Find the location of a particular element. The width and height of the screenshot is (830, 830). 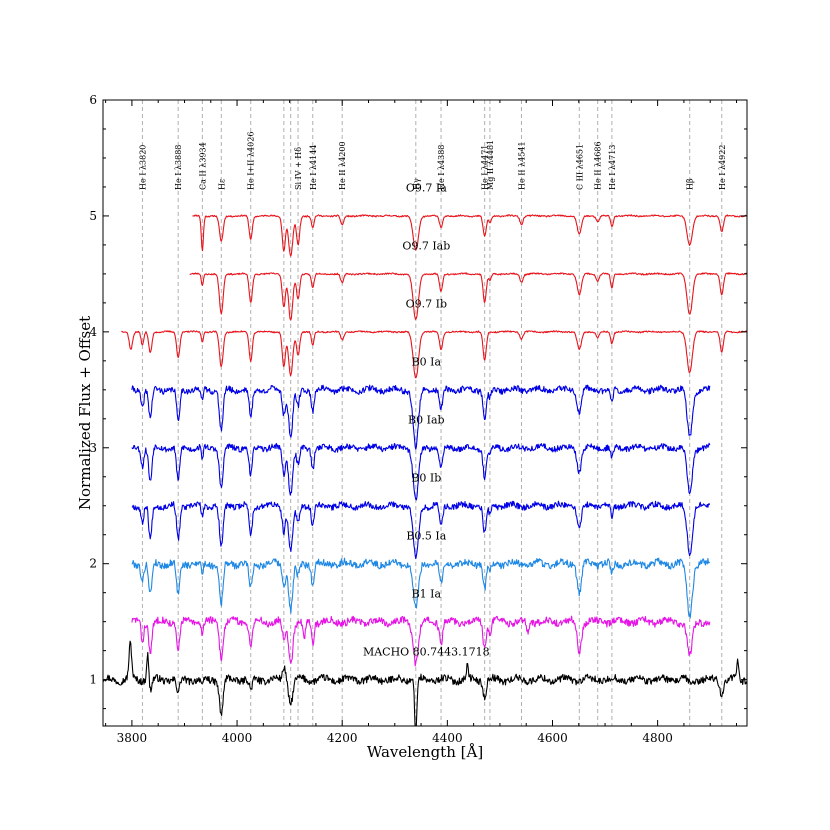

x-tick-label: 4400 is located at coordinates (447, 738).